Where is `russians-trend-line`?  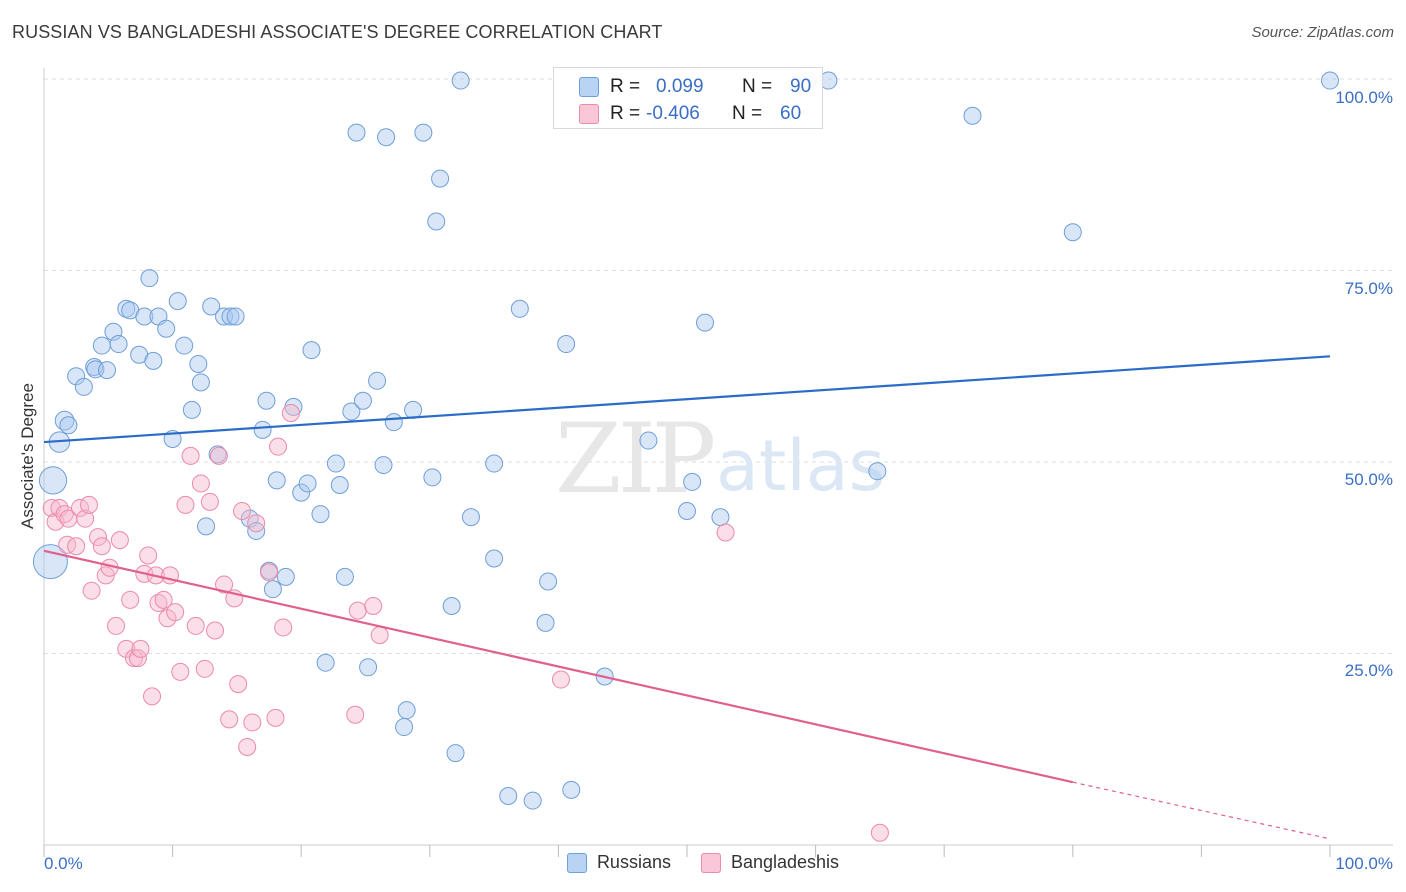
russians-trend-line is located at coordinates (687, 399).